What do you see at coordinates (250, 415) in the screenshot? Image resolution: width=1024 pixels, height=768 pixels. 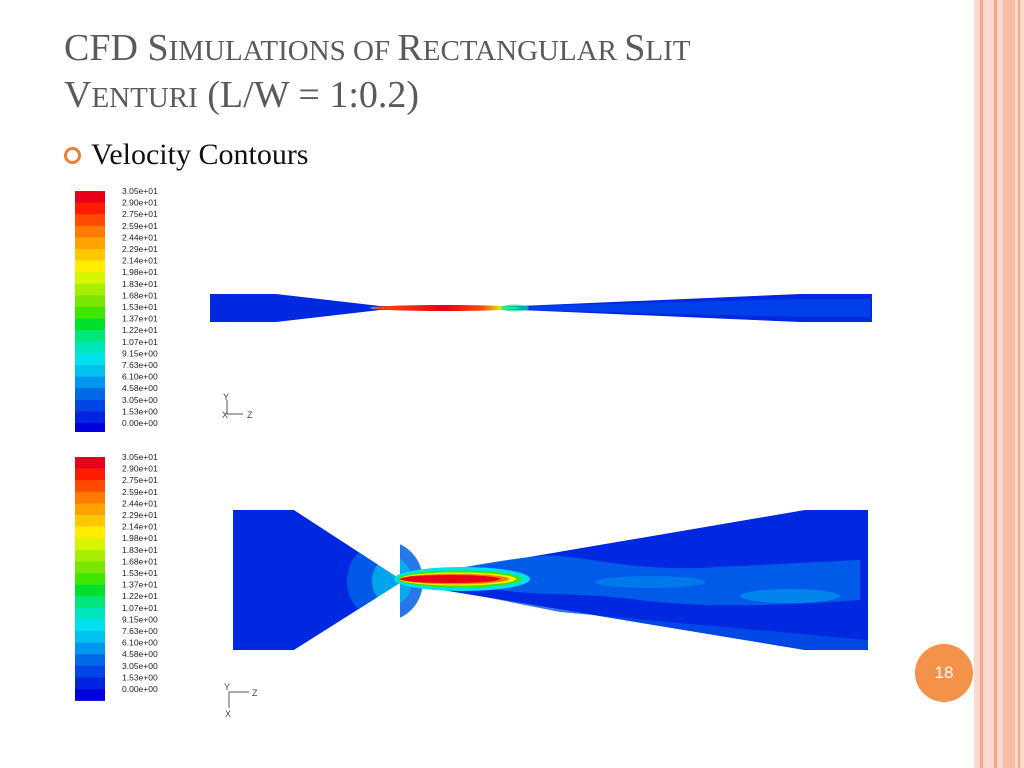 I see `axis-label-horizontal-top: Z` at bounding box center [250, 415].